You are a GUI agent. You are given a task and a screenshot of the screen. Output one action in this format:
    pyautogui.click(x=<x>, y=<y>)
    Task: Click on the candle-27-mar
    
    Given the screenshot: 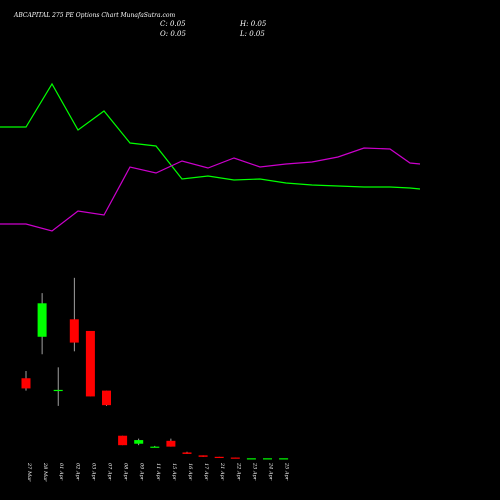 What is the action you would take?
    pyautogui.click(x=26, y=380)
    